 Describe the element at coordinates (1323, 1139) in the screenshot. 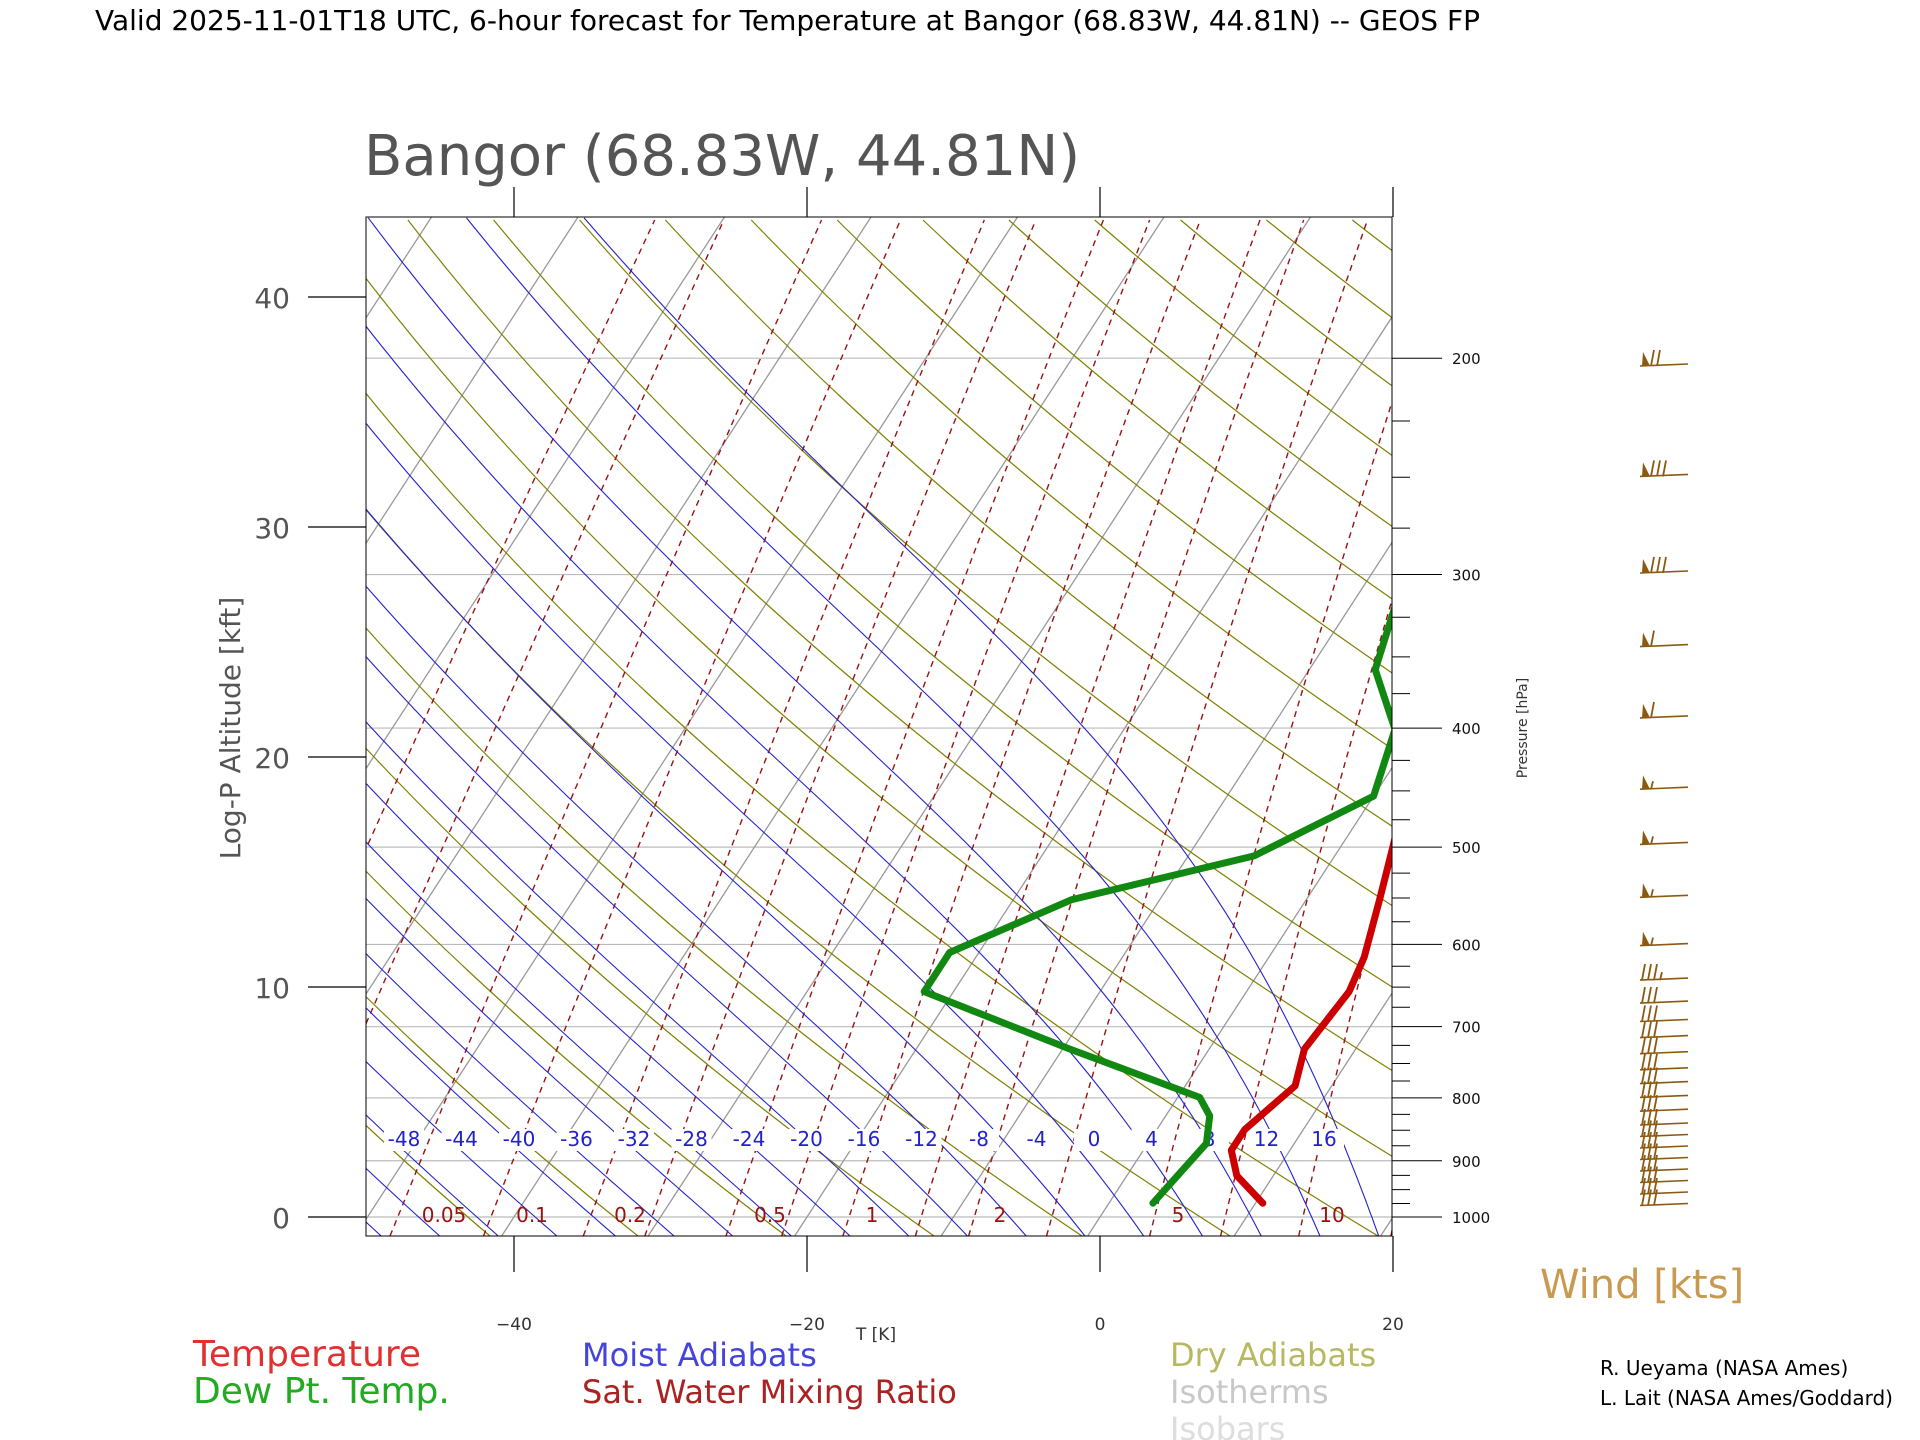

I see `moist-adiabat-label: 16` at that location.